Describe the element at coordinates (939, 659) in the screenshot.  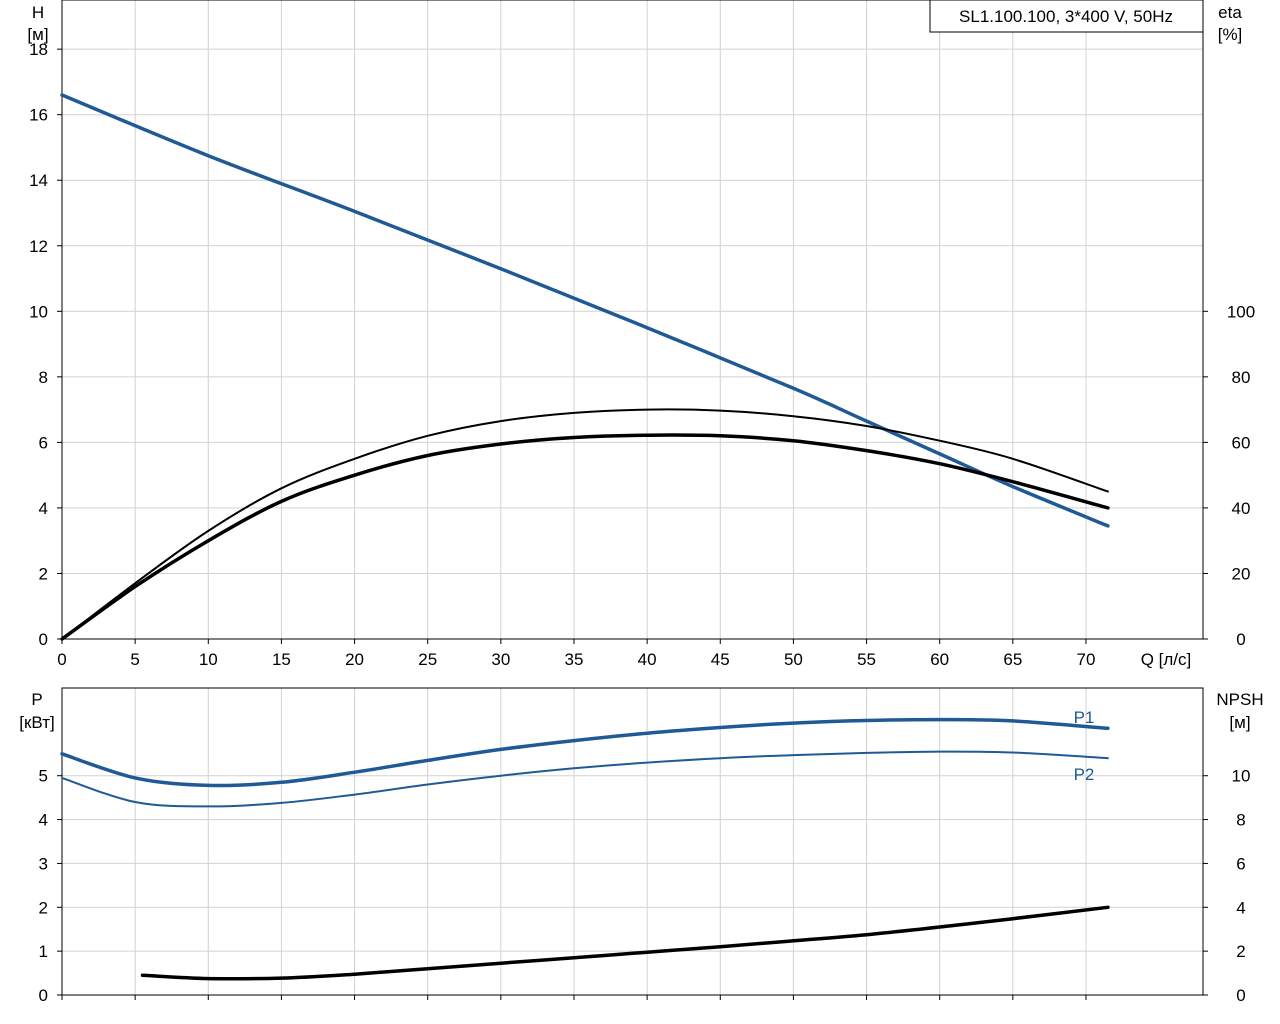
I see `x-tick-label: 60` at that location.